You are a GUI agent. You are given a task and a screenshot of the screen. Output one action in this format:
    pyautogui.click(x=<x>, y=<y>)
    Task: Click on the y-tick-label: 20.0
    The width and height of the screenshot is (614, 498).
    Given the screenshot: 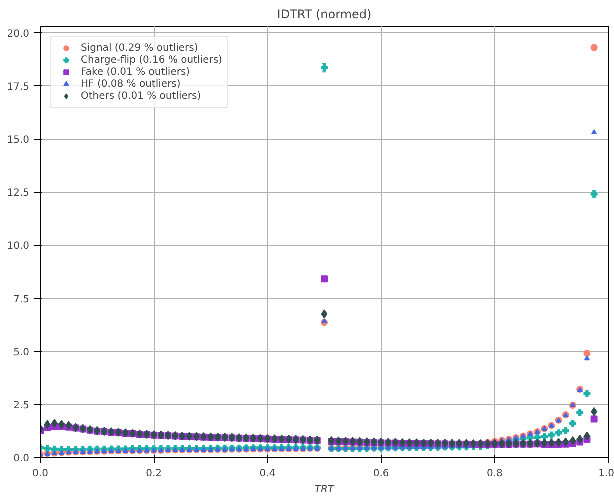 What is the action you would take?
    pyautogui.click(x=18, y=34)
    